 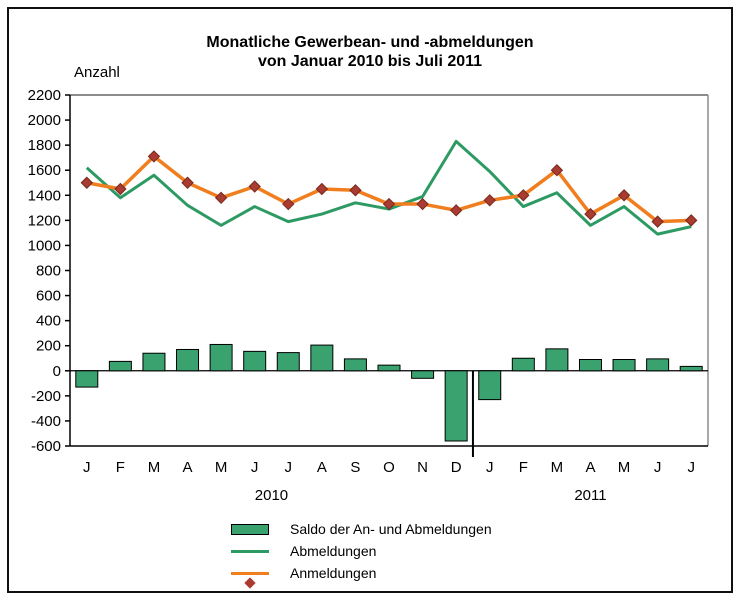 What do you see at coordinates (46, 421) in the screenshot?
I see `y-tick-label: -400` at bounding box center [46, 421].